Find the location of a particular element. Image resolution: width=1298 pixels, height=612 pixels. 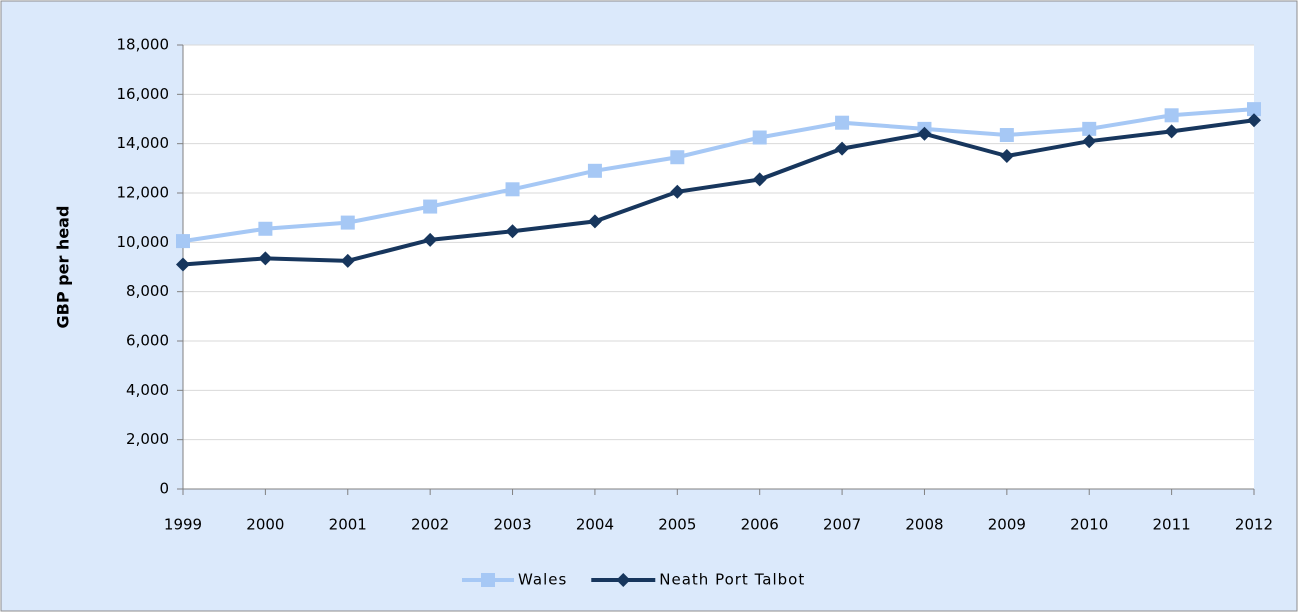

x-tick-label: 2011 is located at coordinates (1172, 525).